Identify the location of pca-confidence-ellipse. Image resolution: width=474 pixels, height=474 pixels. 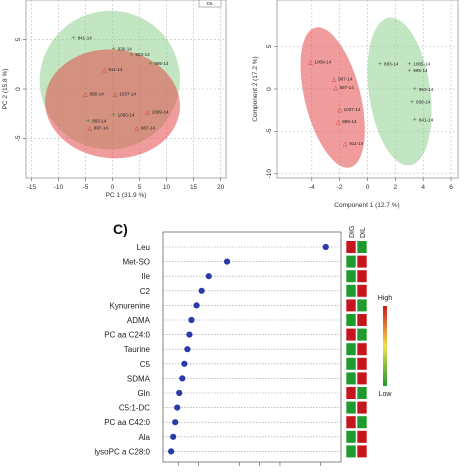
(112, 104).